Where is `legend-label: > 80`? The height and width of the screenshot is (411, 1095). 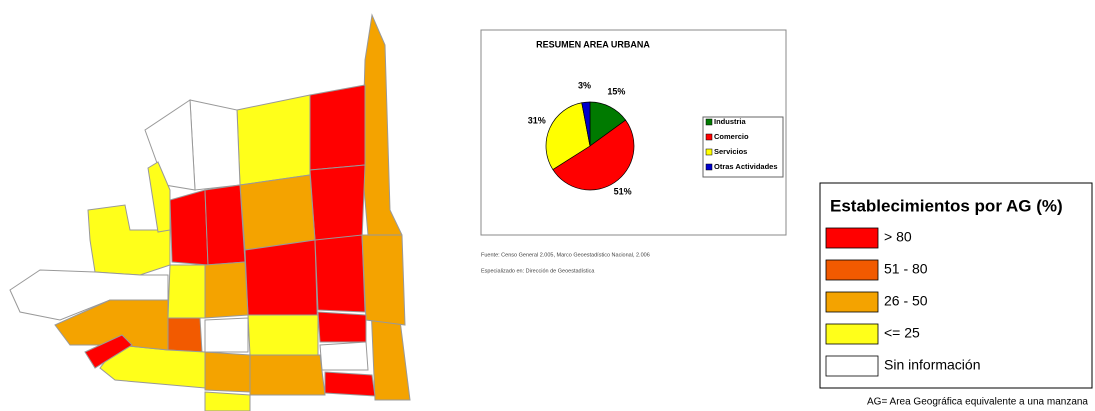
legend-label: > 80 is located at coordinates (898, 237).